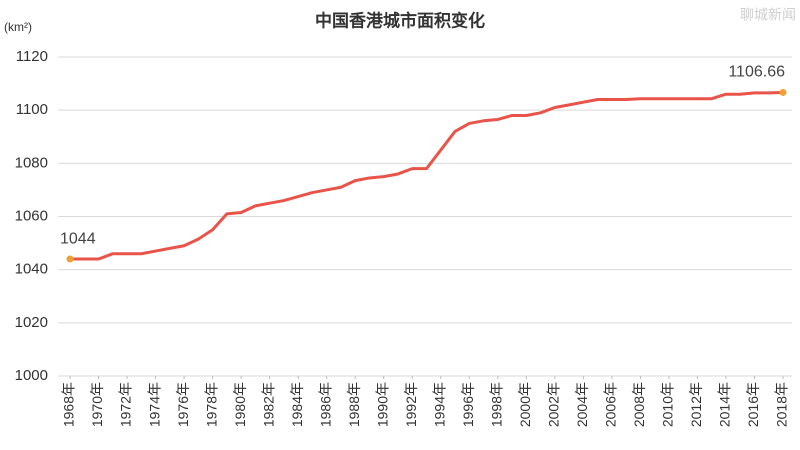 This screenshot has height=450, width=800. I want to click on x-tick-label: 2000年, so click(525, 404).